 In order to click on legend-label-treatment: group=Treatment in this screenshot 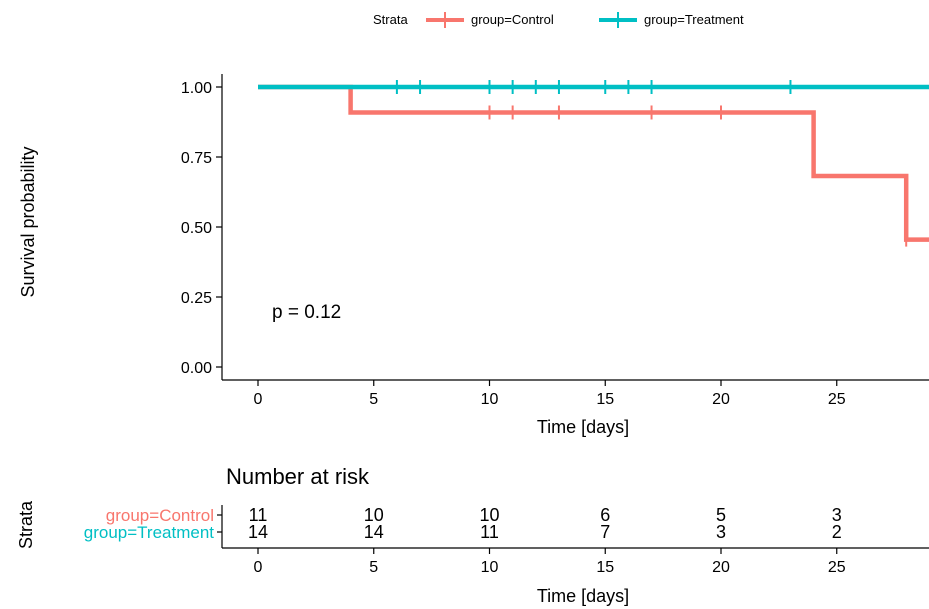, I will do `click(694, 19)`.